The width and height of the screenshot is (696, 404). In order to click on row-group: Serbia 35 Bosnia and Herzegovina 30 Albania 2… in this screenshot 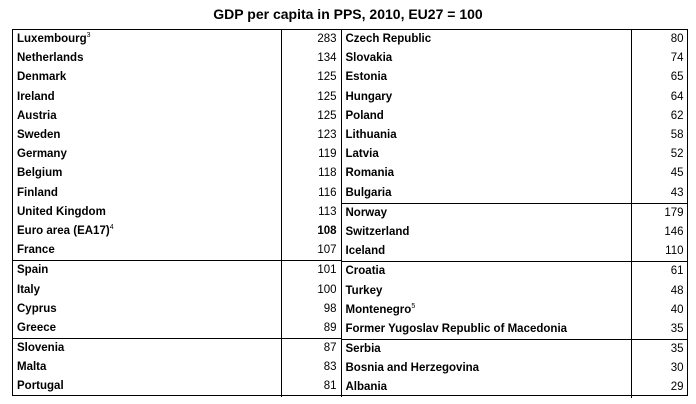, I will do `click(514, 368)`.